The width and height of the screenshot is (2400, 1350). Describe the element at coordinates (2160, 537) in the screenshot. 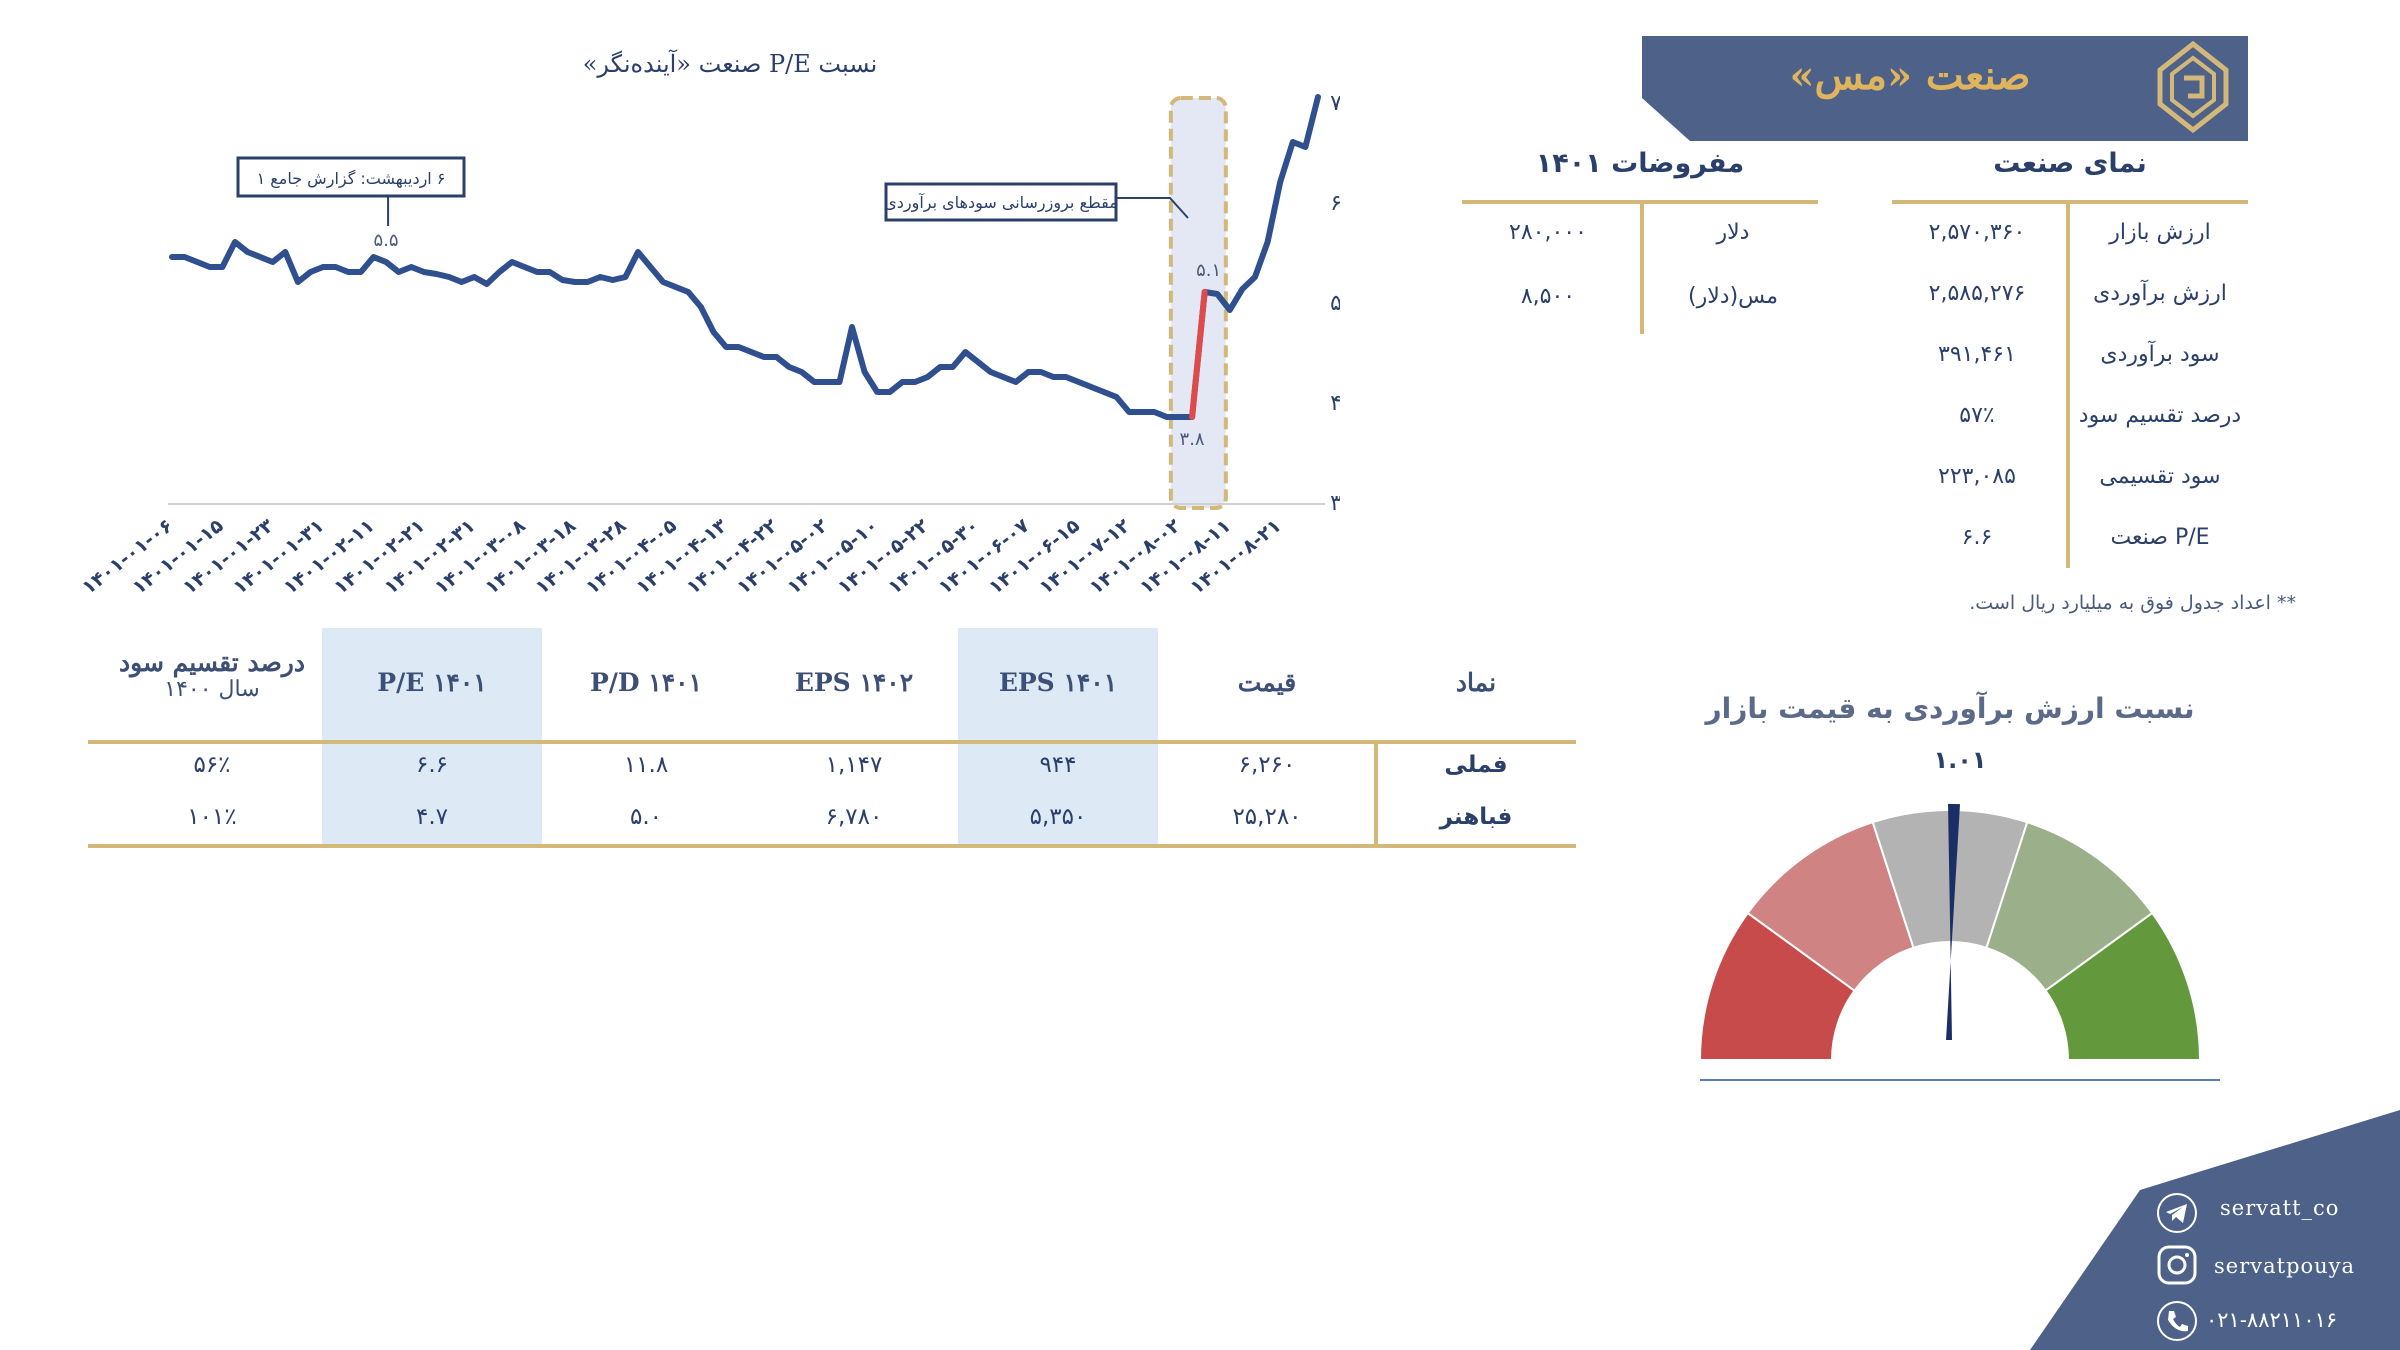

I see `overview-label: P/E صنعت` at that location.